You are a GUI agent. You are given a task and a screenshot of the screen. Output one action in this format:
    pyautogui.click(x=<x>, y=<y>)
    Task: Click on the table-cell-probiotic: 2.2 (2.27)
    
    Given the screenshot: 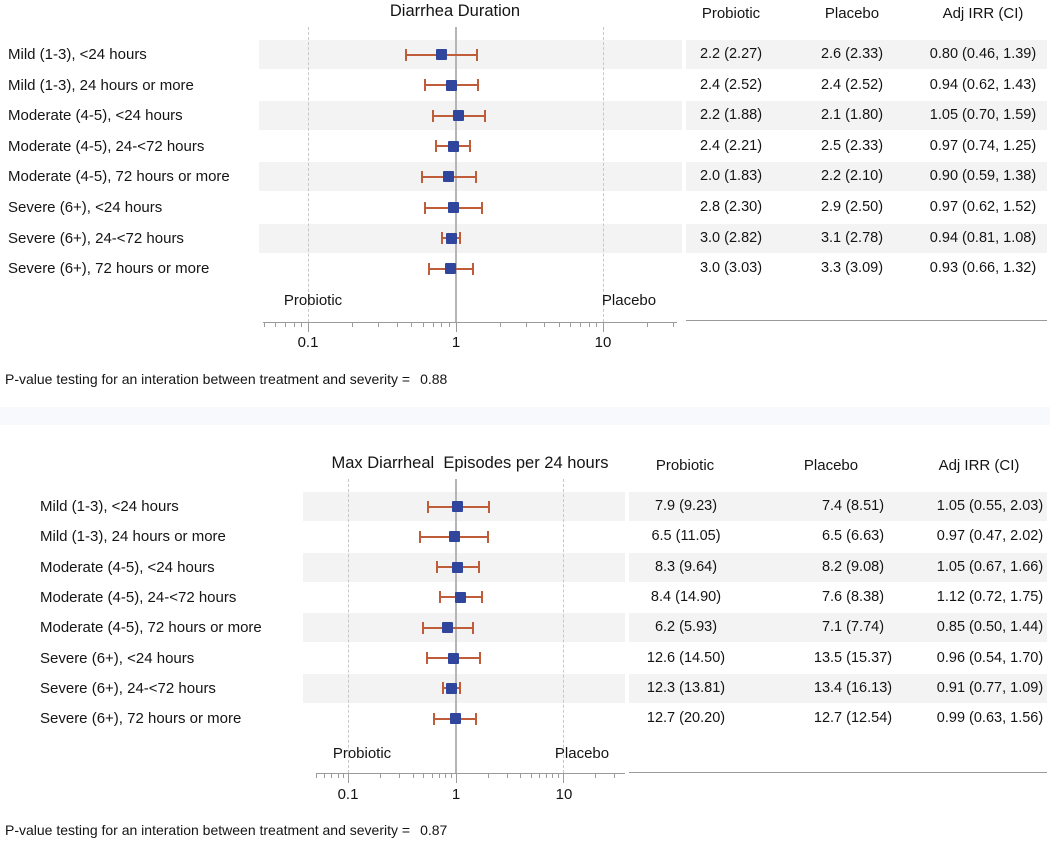 What is the action you would take?
    pyautogui.click(x=731, y=54)
    